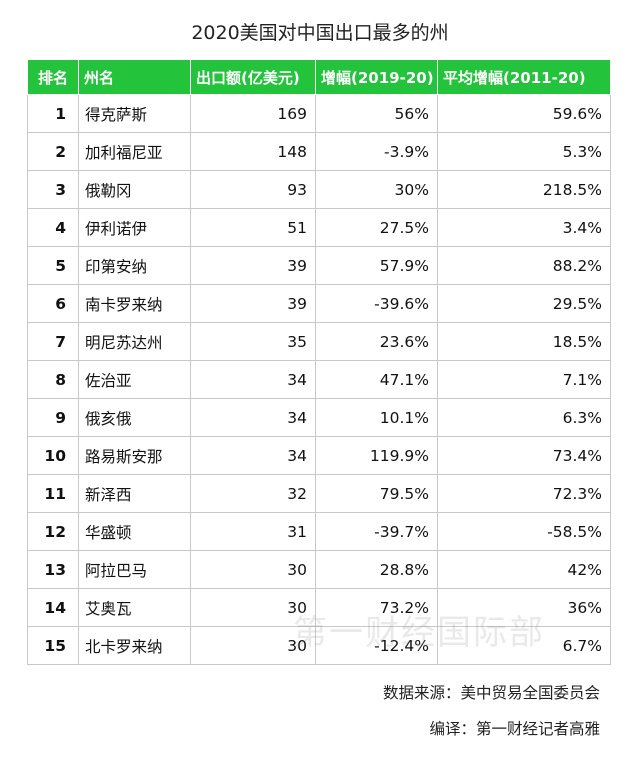  I want to click on rank-cell: 11, so click(53, 493).